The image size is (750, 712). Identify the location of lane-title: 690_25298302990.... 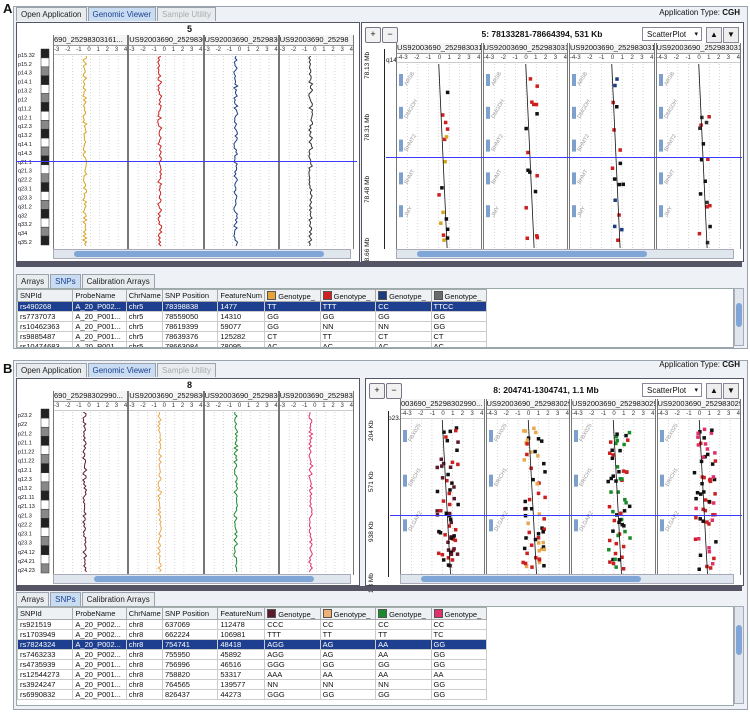
(91, 396).